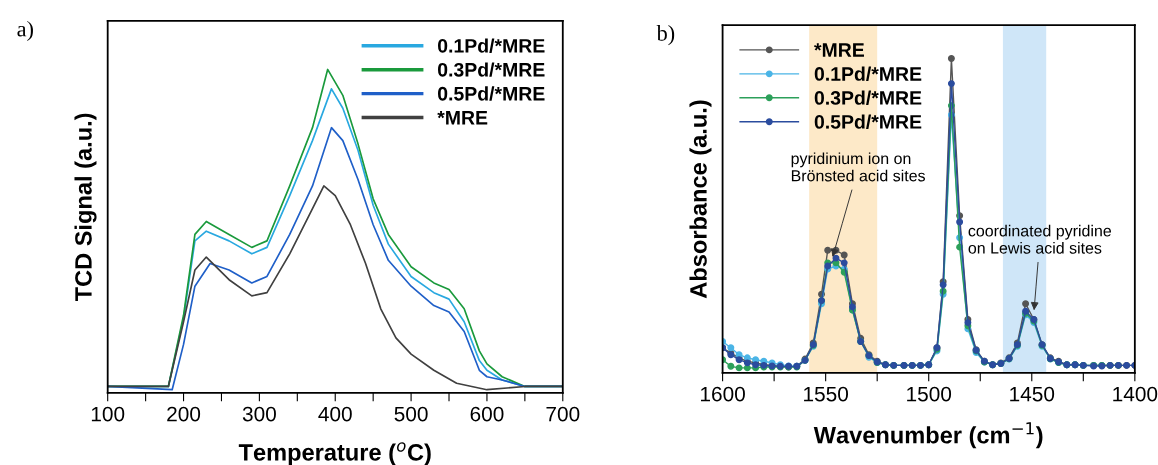 Image resolution: width=1158 pixels, height=465 pixels. I want to click on x-tick-label: 500, so click(411, 414).